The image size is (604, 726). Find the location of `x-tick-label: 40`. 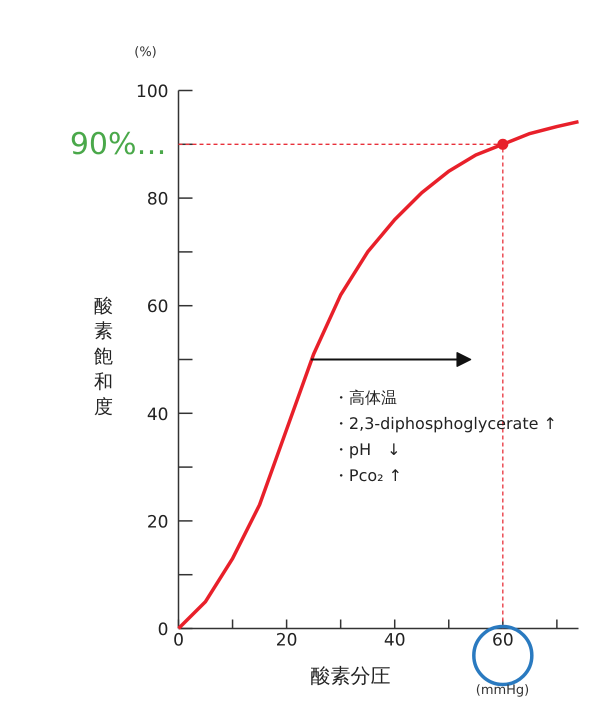

x-tick-label: 40 is located at coordinates (395, 640).